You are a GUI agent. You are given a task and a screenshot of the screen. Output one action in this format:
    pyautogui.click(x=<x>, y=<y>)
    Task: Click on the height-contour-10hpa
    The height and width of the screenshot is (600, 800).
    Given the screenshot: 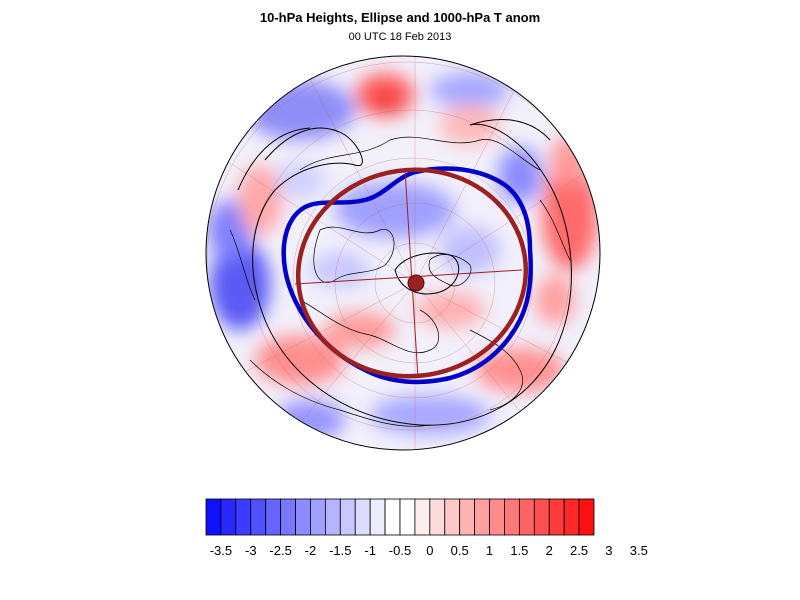 What is the action you would take?
    pyautogui.click(x=407, y=275)
    